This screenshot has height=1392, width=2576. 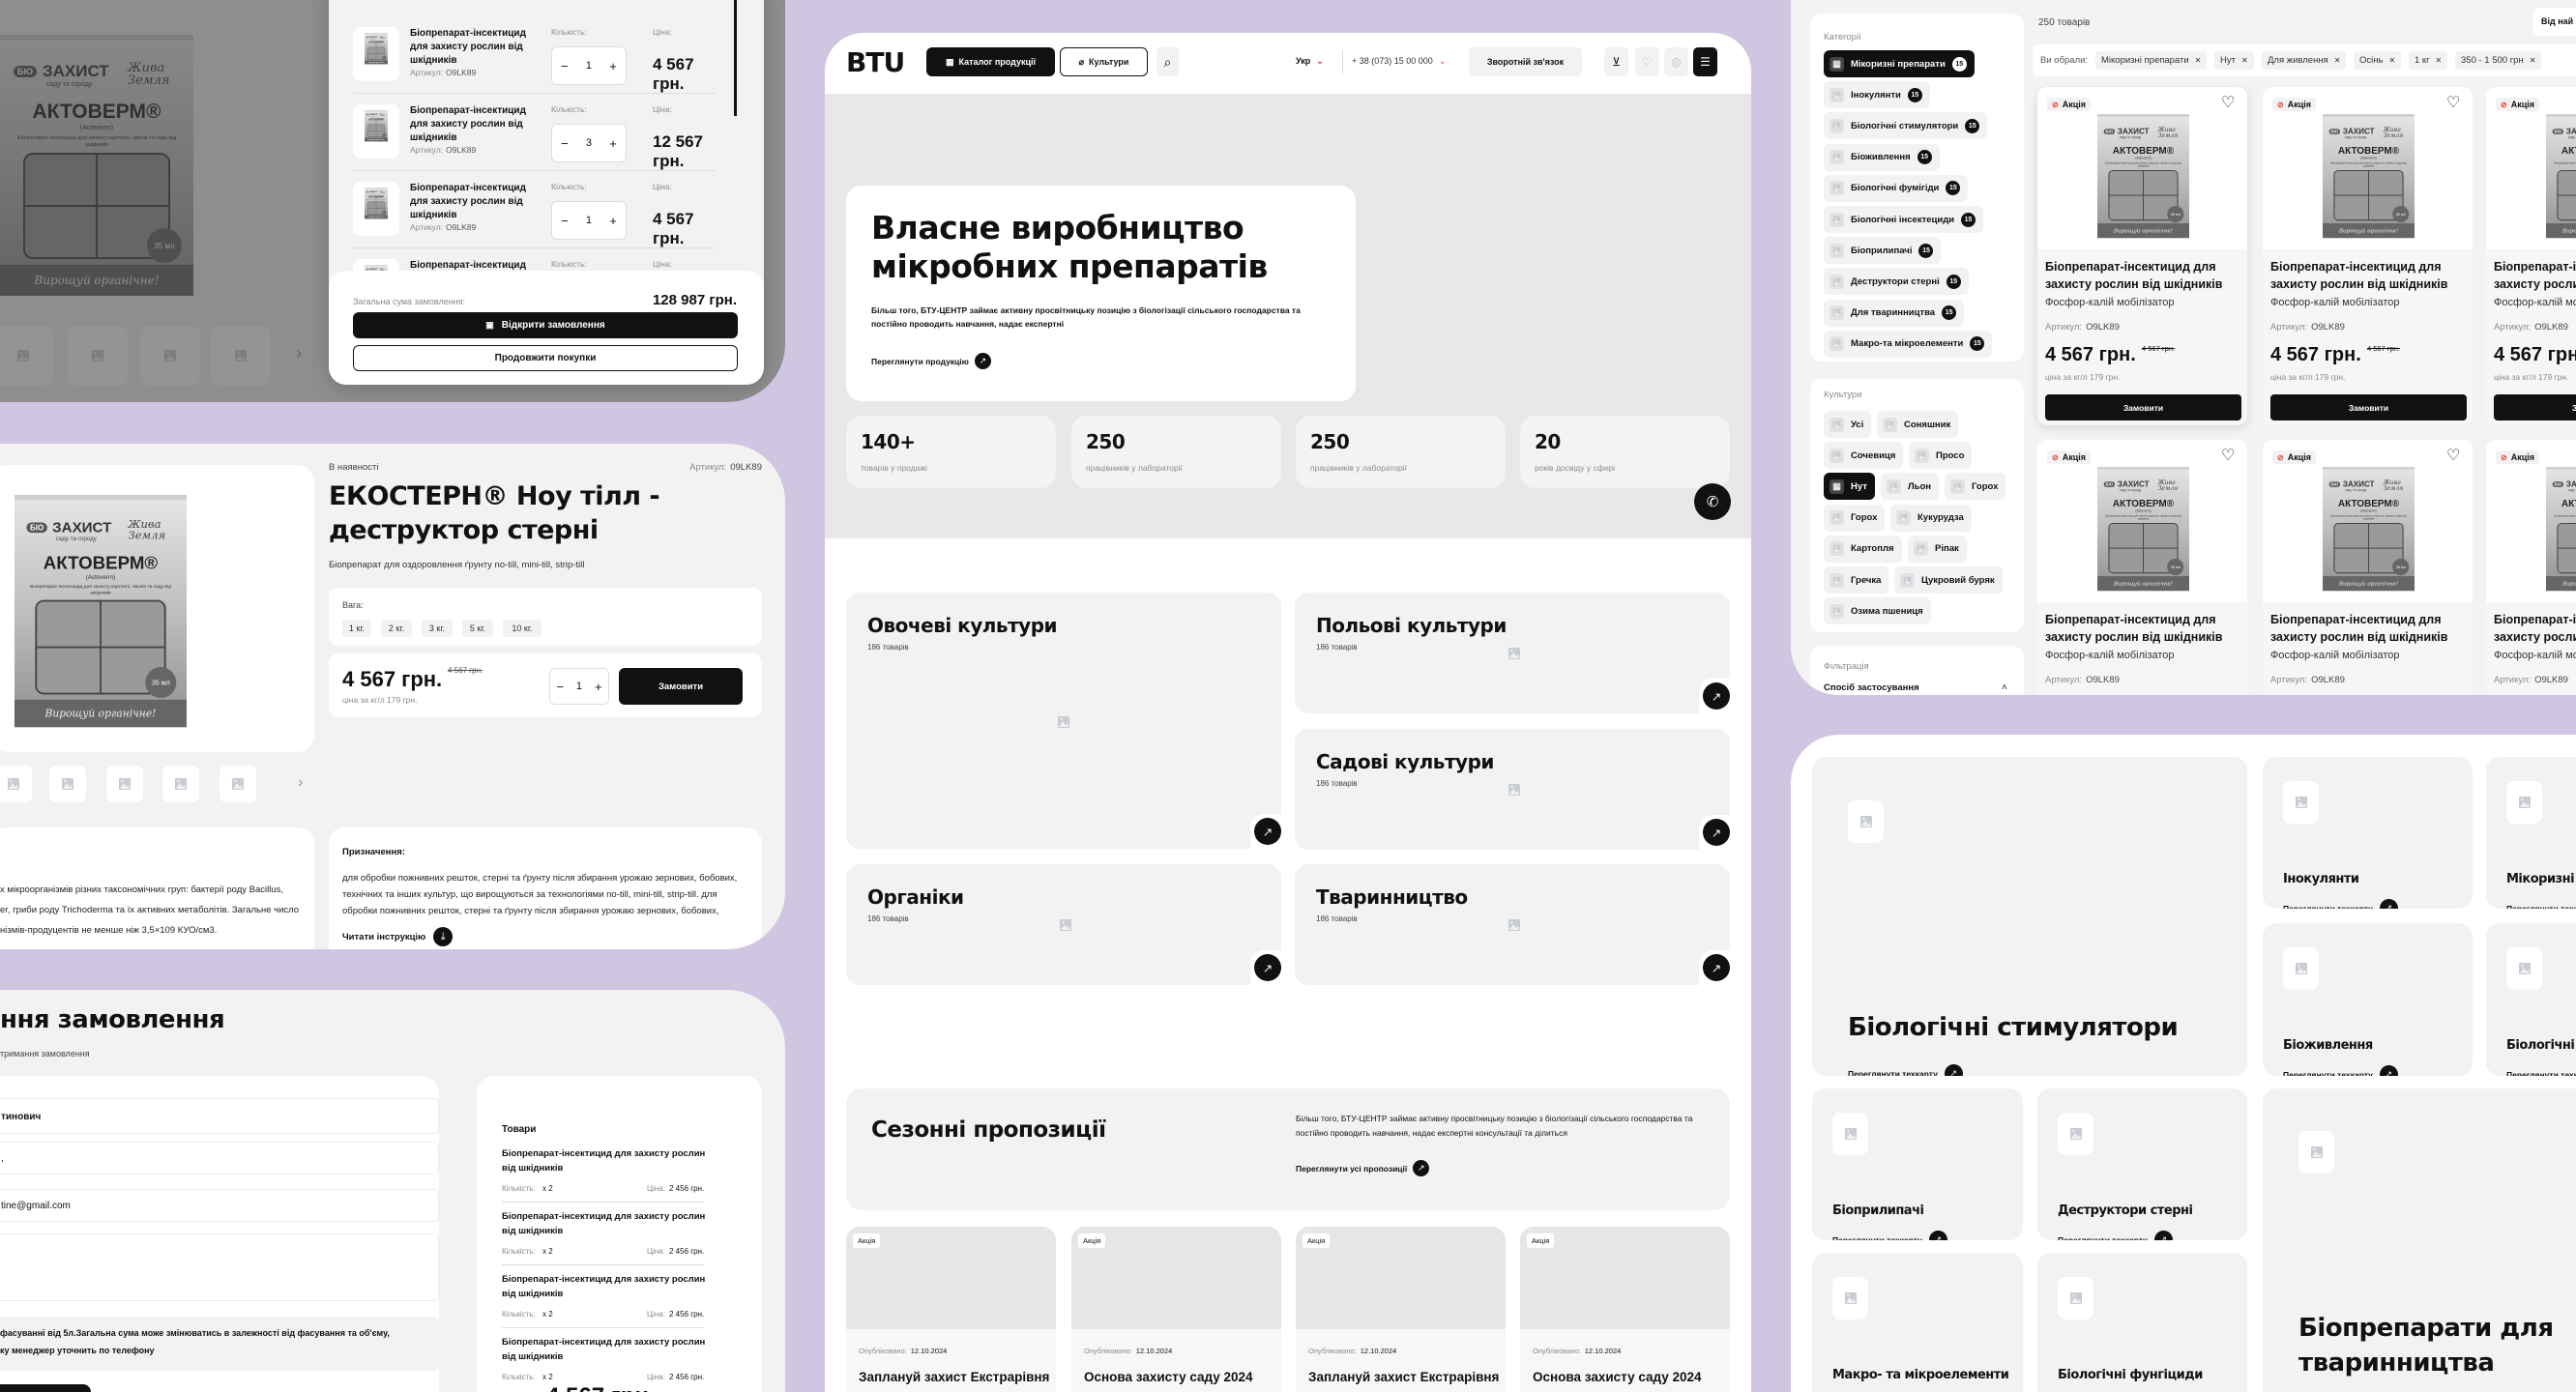 What do you see at coordinates (990, 62) in the screenshot?
I see `catalog-button: ▦ Каталог продукції` at bounding box center [990, 62].